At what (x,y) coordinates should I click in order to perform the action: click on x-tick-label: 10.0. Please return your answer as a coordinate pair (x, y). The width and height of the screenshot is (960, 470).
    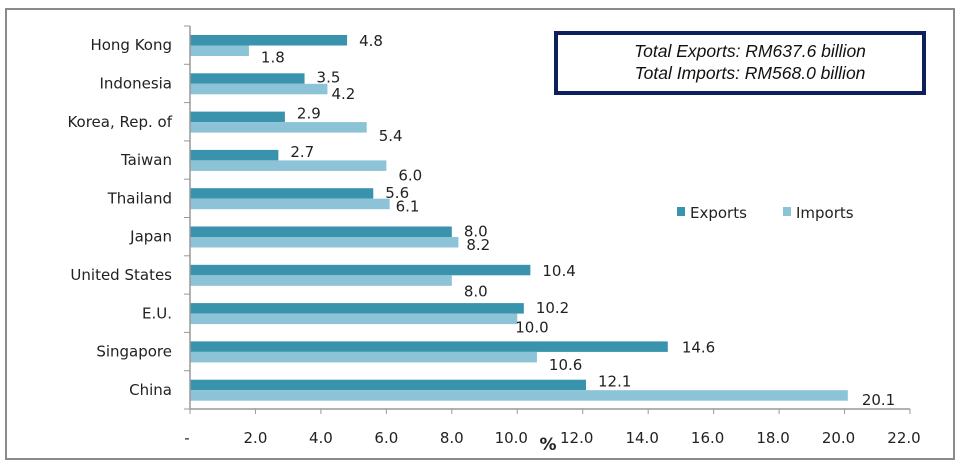
    Looking at the image, I should click on (511, 438).